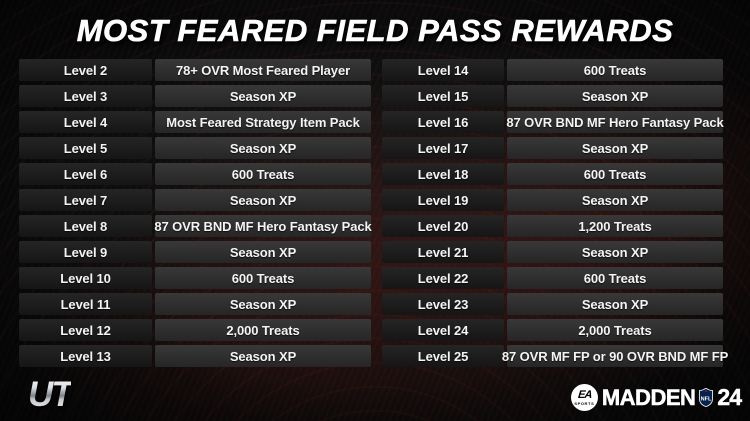 This screenshot has width=750, height=421. I want to click on level-cell-right: Level 18, so click(443, 174).